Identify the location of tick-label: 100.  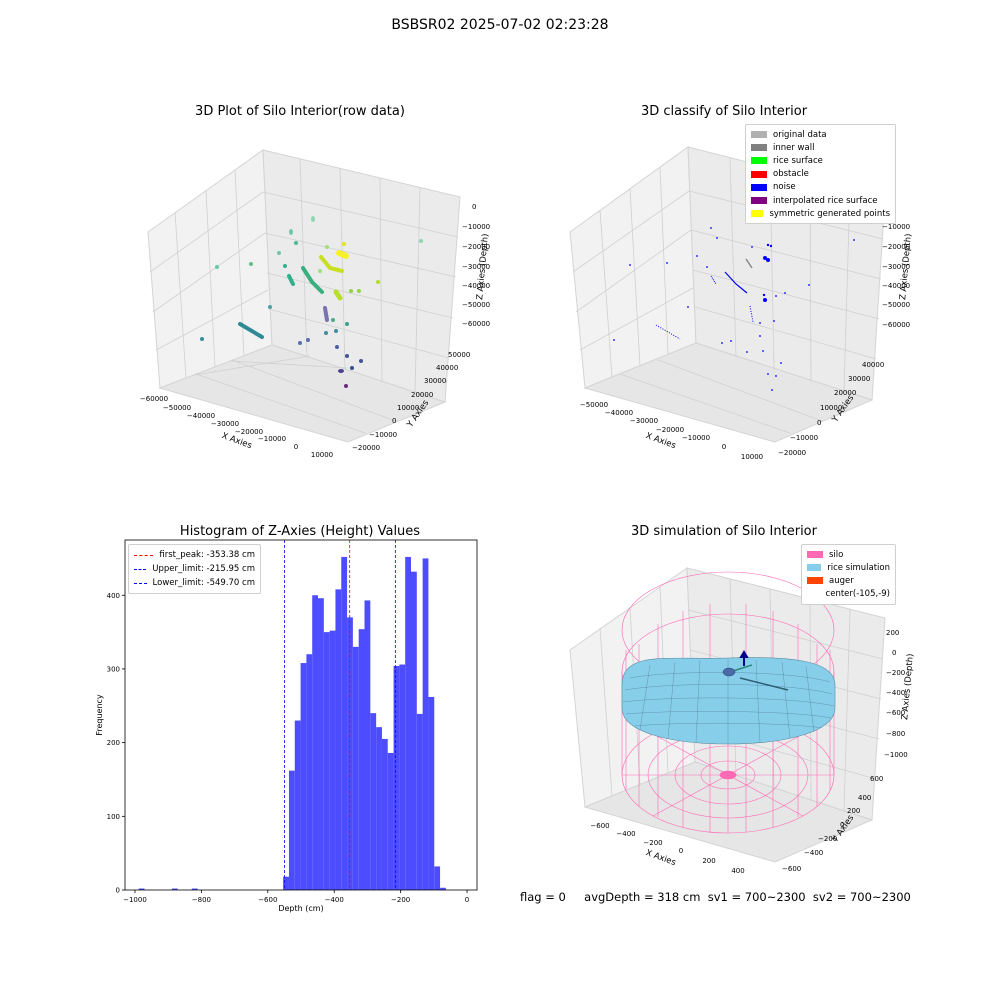
(113, 817).